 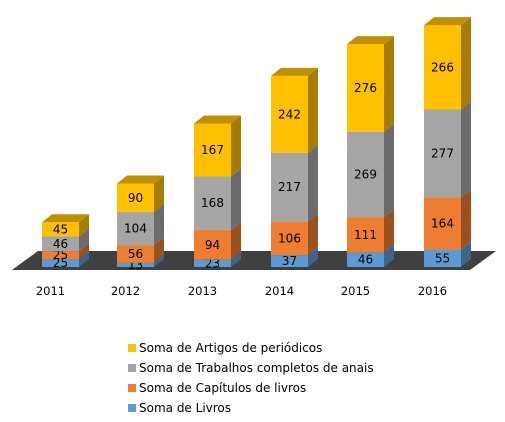 What do you see at coordinates (223, 388) in the screenshot?
I see `legend-label: Soma de Capítulos de livros` at bounding box center [223, 388].